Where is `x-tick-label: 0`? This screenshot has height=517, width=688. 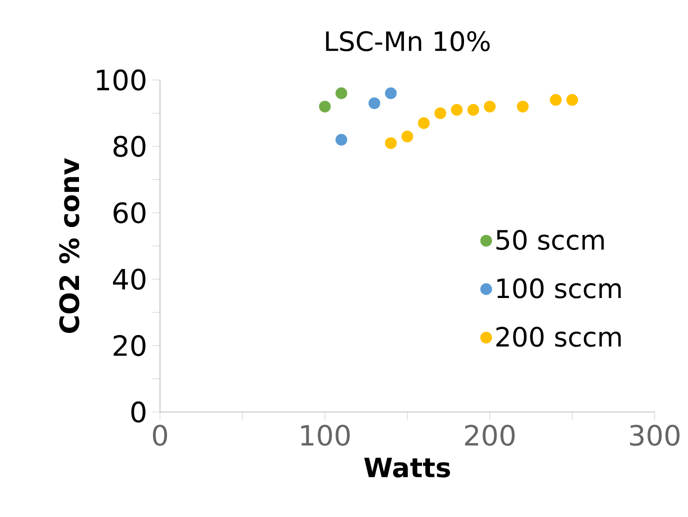
x-tick-label: 0 is located at coordinates (160, 435).